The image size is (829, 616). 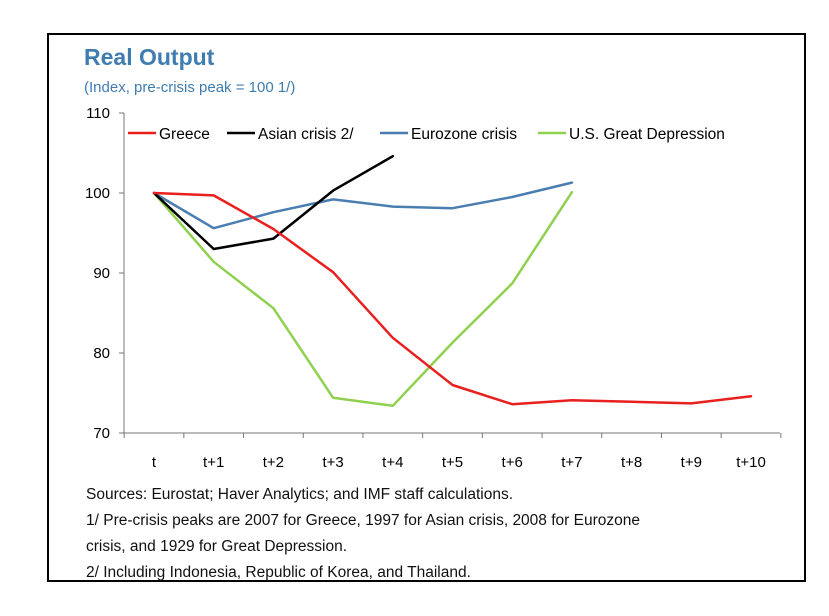 I want to click on x-tick-label: t+6, so click(x=512, y=462).